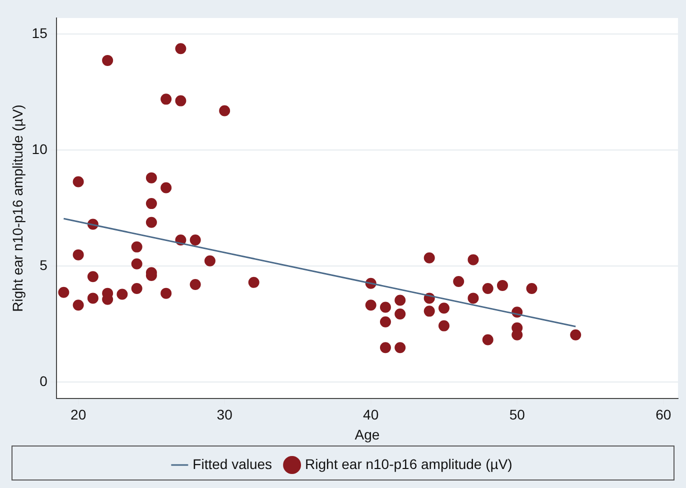  I want to click on legend-label: Fitted values, so click(232, 464).